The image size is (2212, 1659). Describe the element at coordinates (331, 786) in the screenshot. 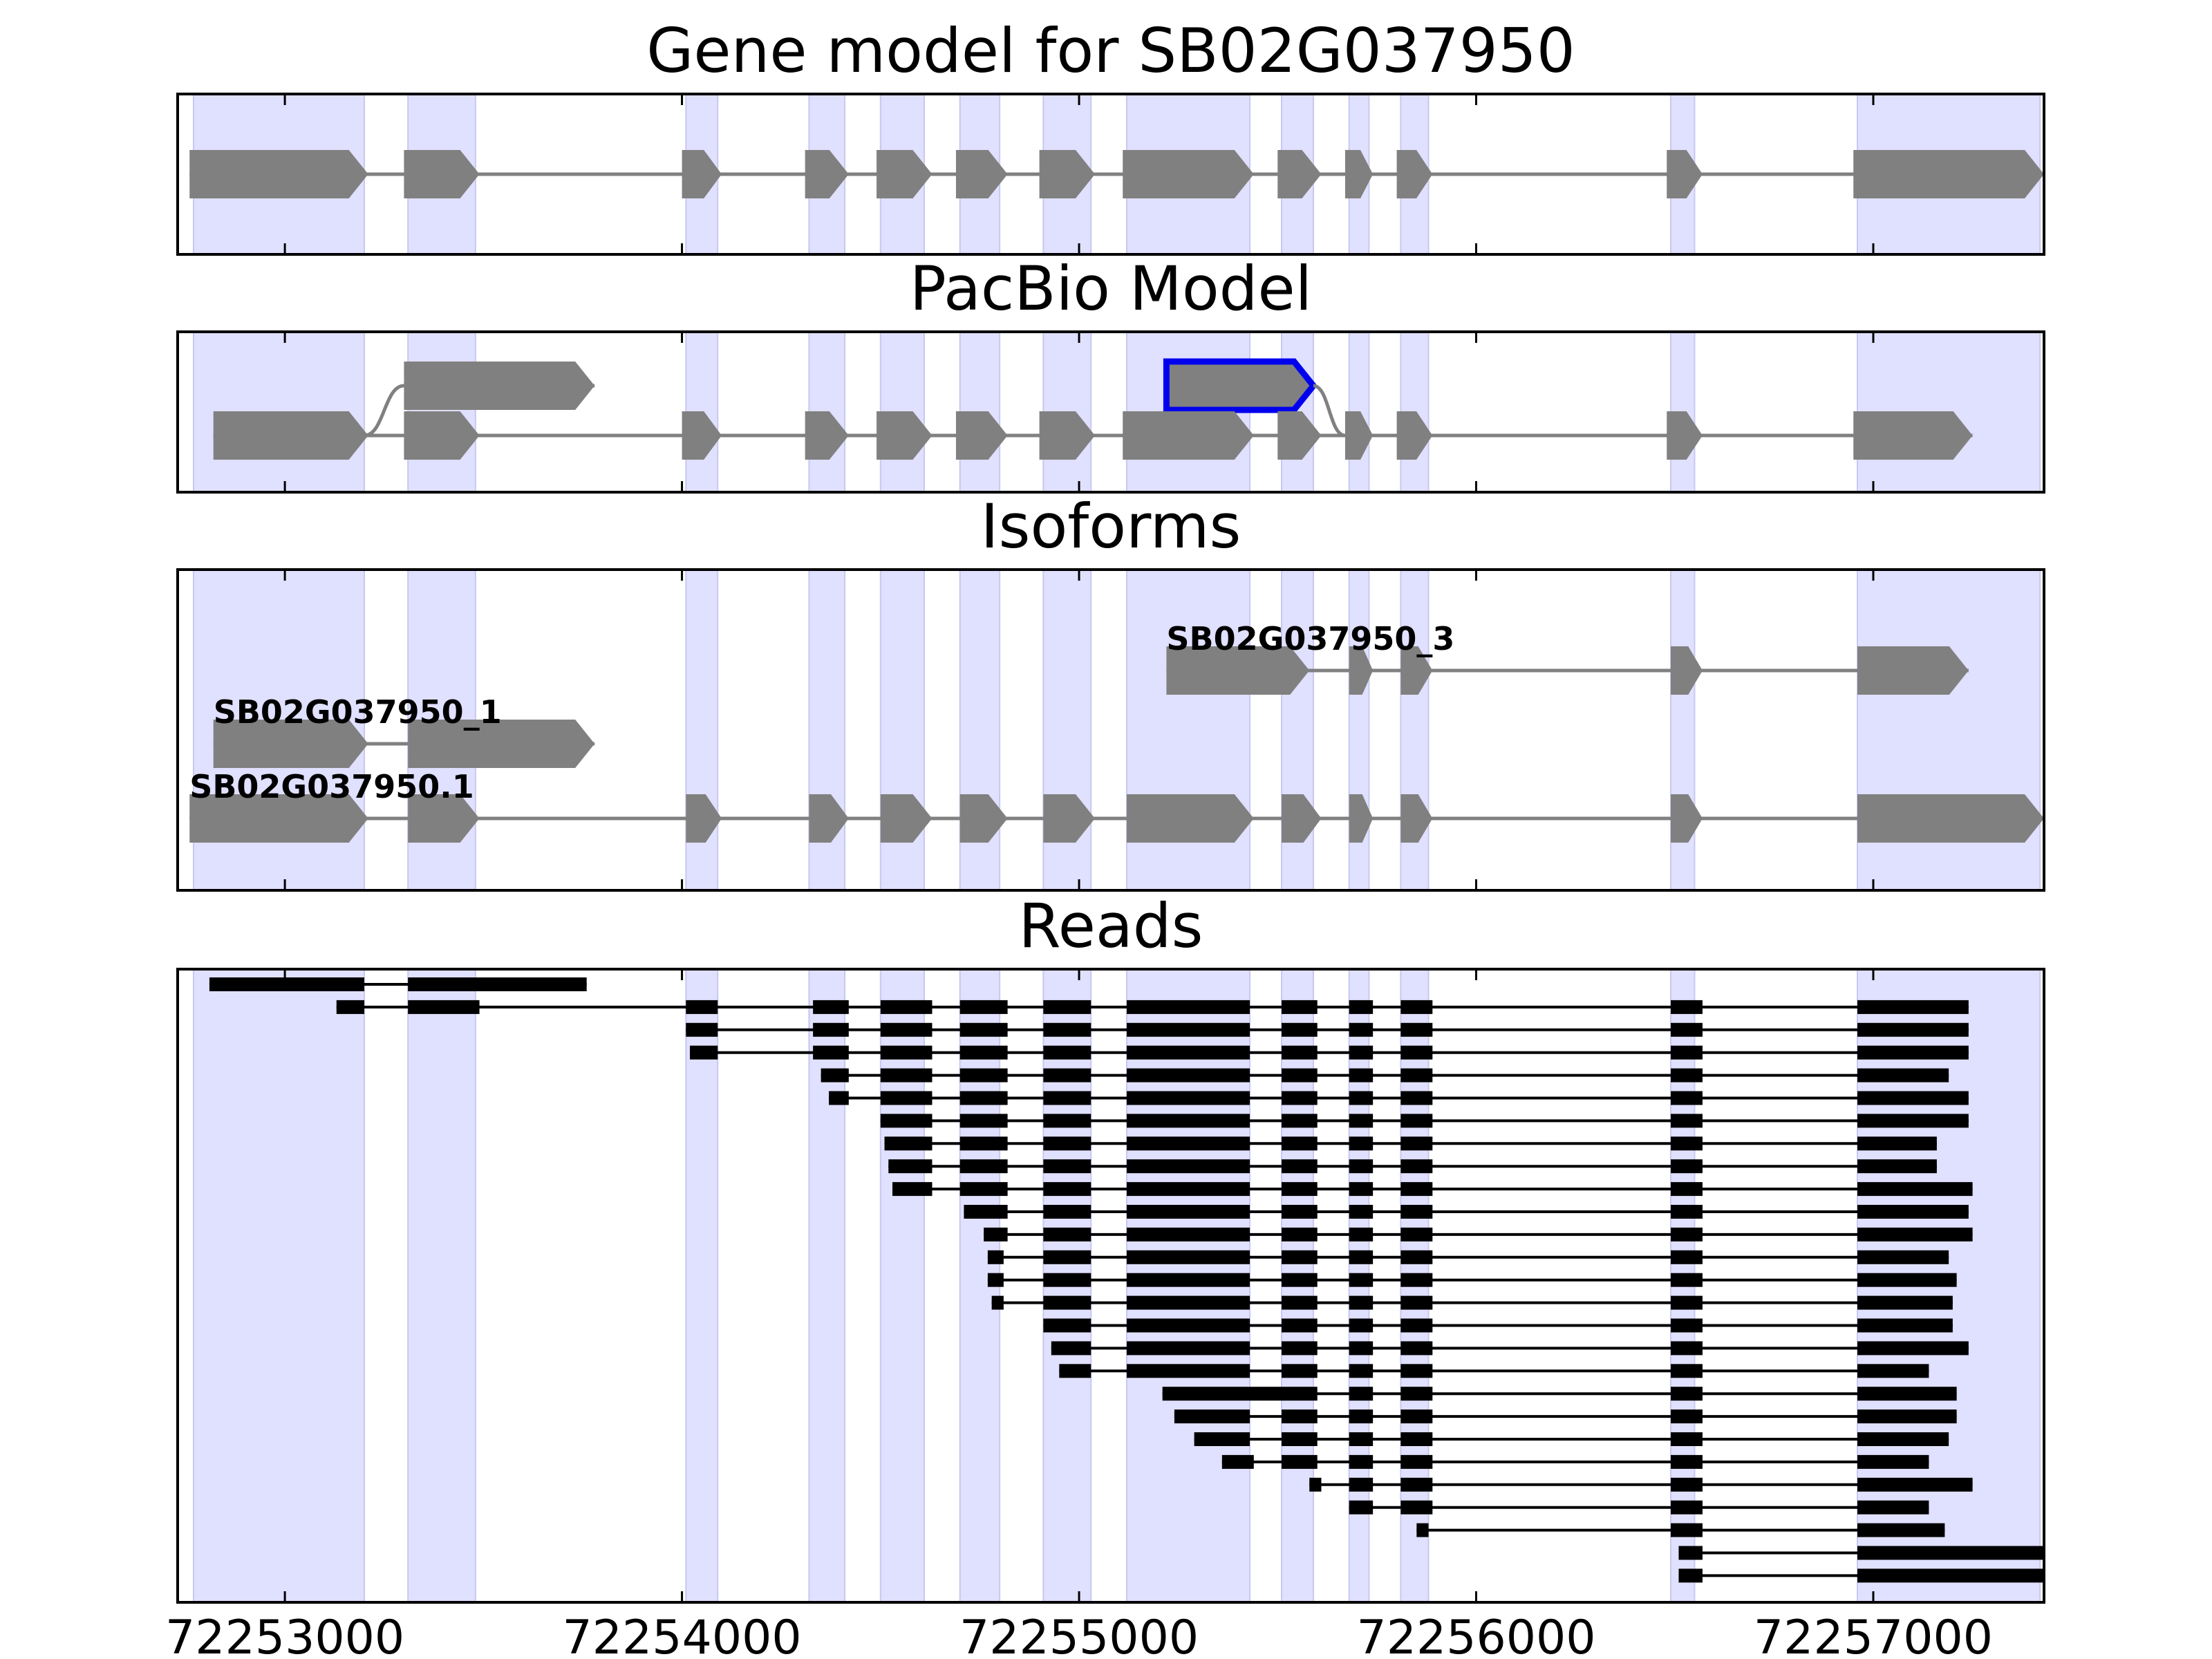

I see `isoform-label: SB02G037950.1` at that location.